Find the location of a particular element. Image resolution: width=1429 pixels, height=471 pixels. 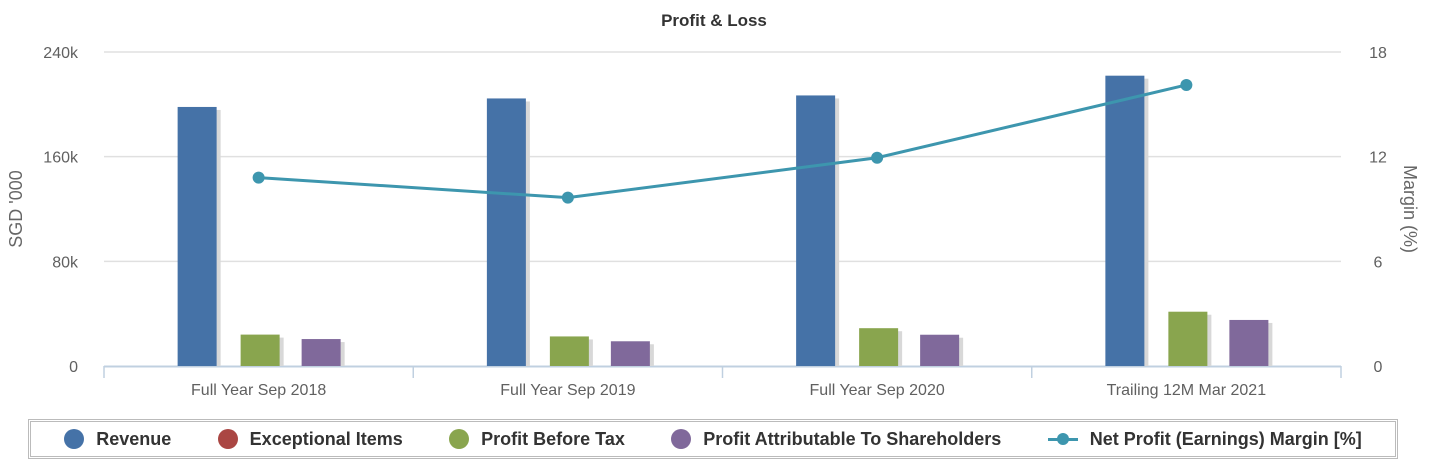

legend-label: Revenue is located at coordinates (134, 438).